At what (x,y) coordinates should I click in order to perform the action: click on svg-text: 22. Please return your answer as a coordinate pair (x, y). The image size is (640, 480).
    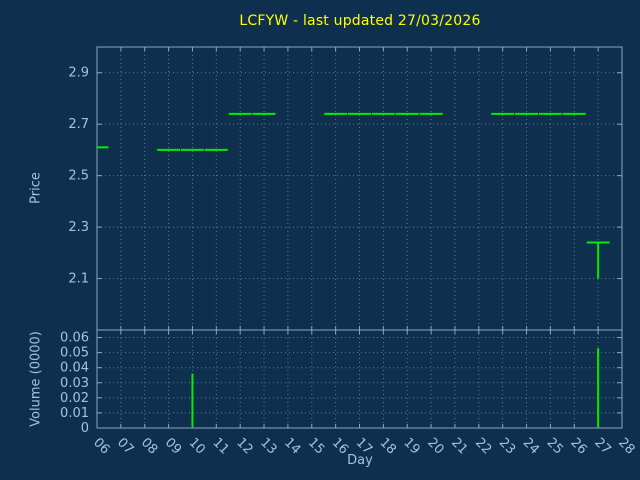
    Looking at the image, I should click on (483, 446).